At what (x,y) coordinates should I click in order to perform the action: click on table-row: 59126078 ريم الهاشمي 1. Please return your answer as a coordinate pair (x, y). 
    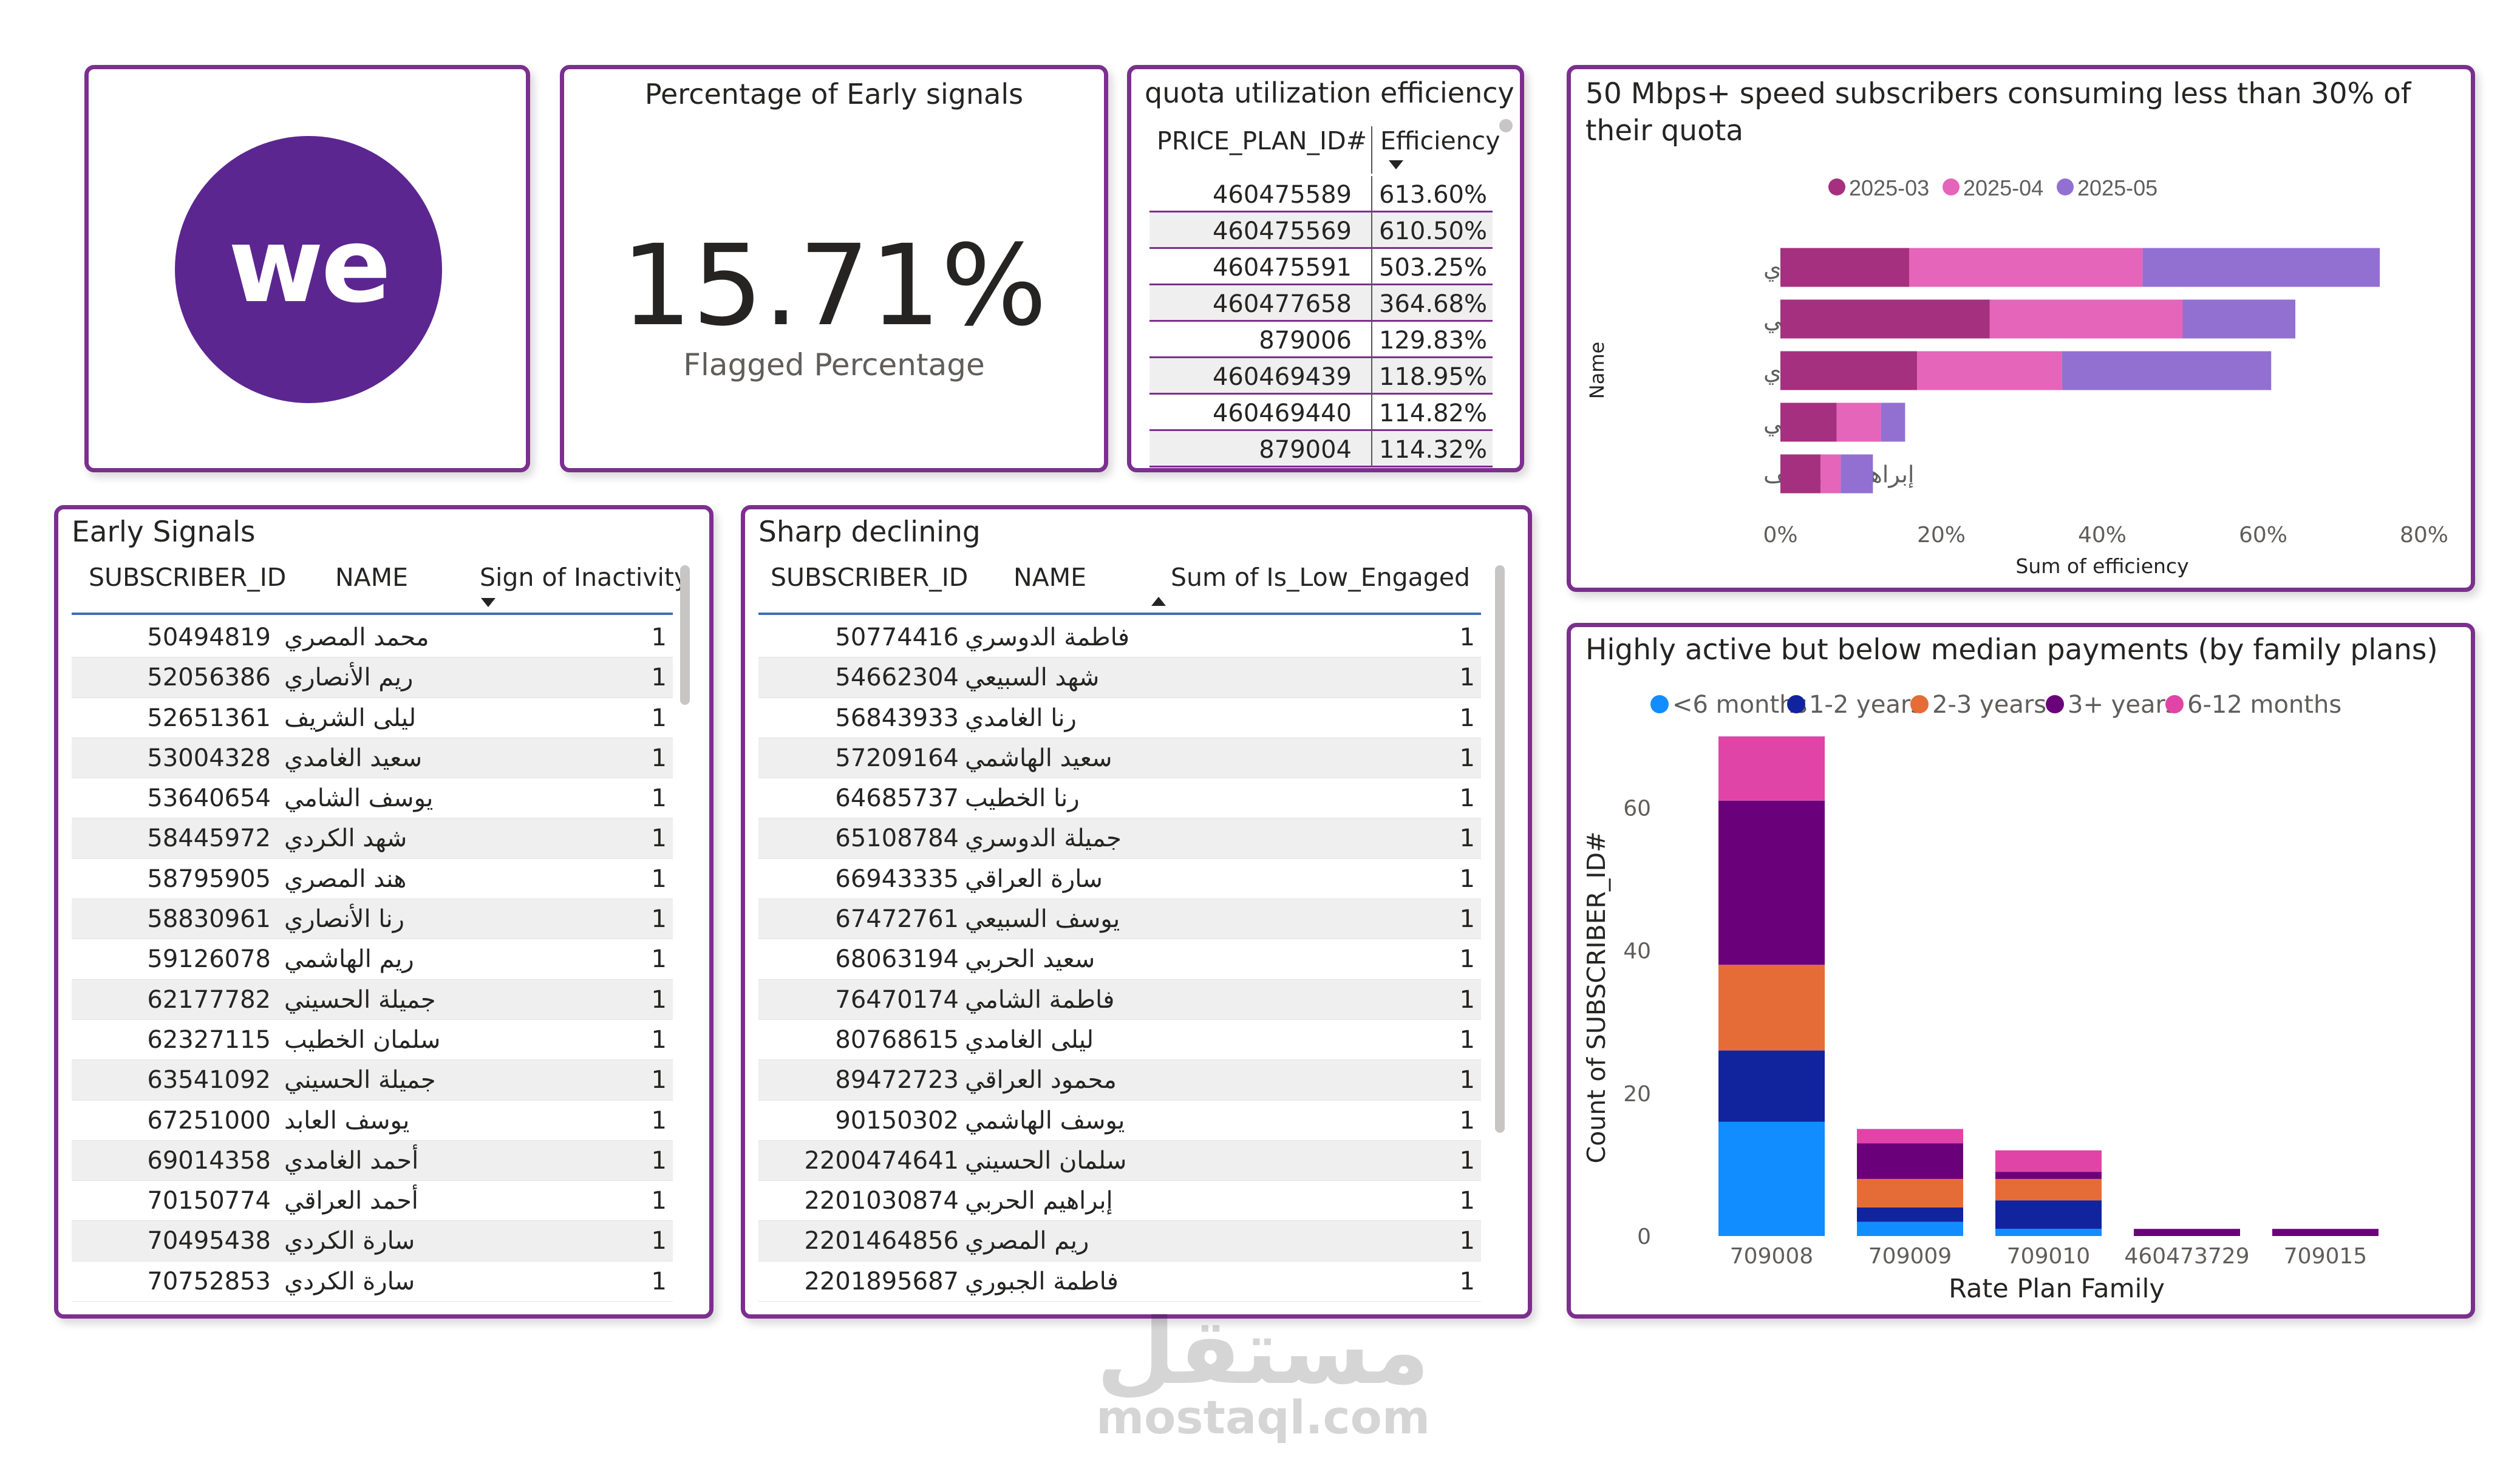
    Looking at the image, I should click on (372, 959).